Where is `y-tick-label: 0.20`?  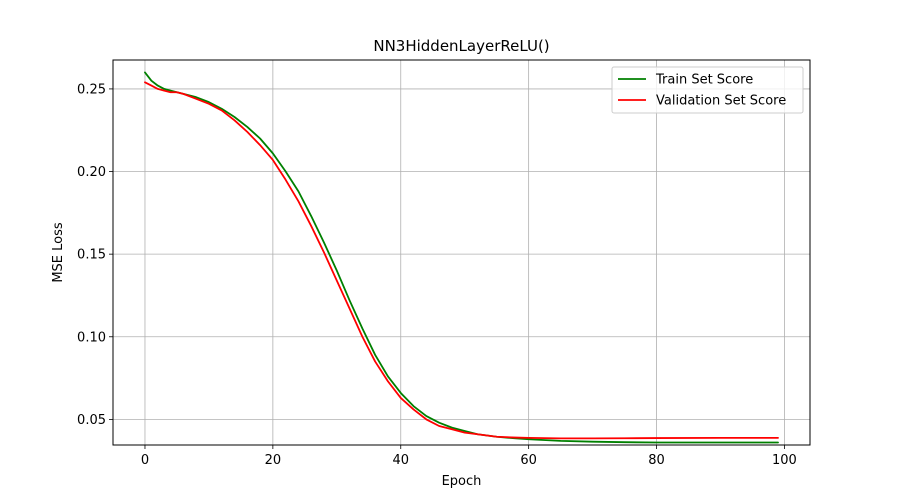
y-tick-label: 0.20 is located at coordinates (91, 172).